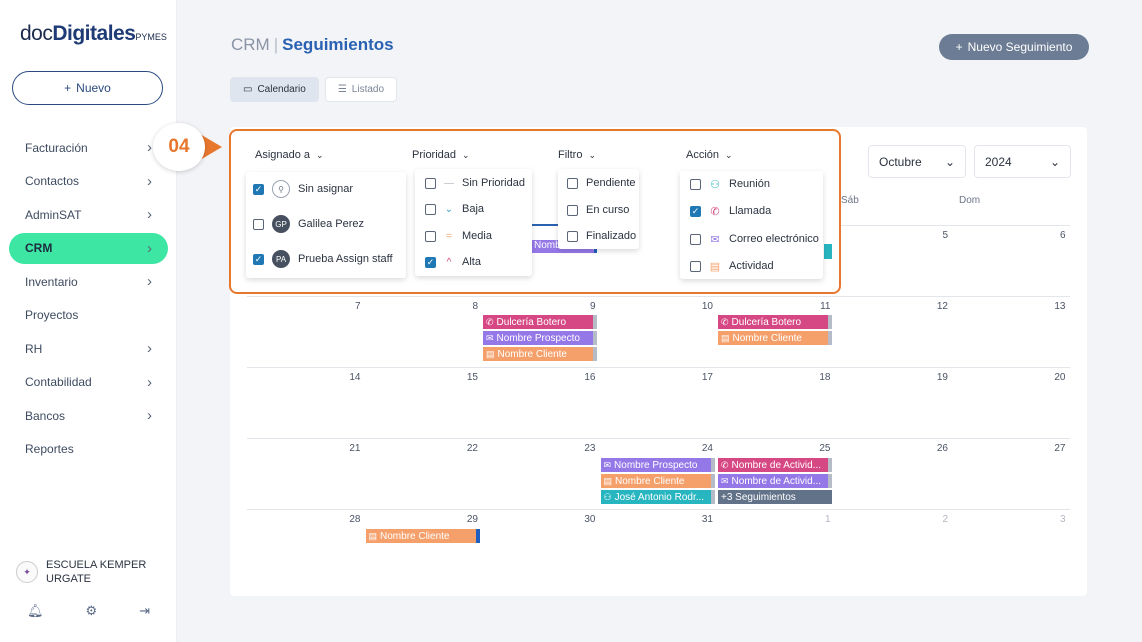  Describe the element at coordinates (441, 155) in the screenshot. I see `filter-priority-toggle: Prioridad ⌄` at that location.